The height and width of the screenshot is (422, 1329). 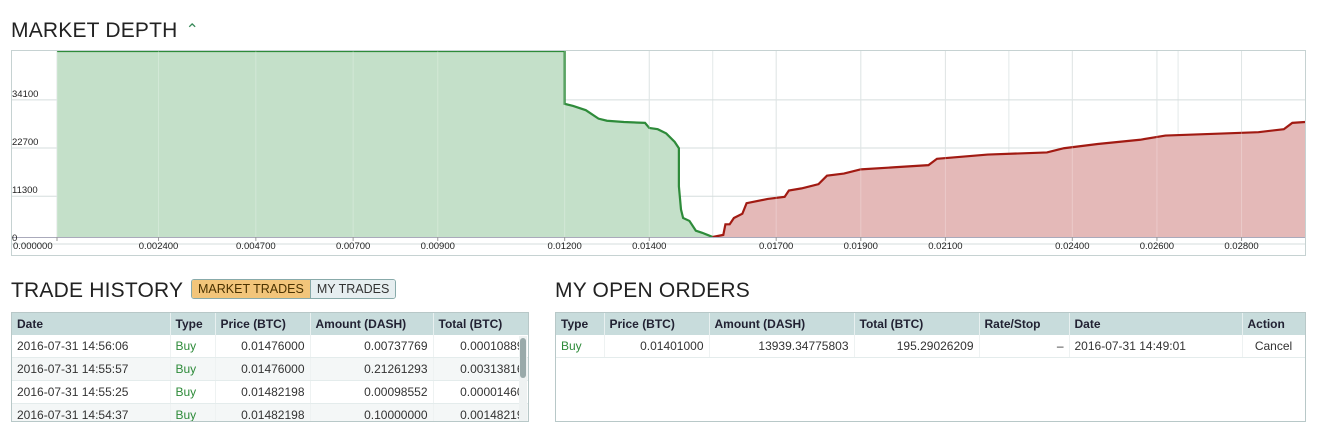 What do you see at coordinates (256, 246) in the screenshot?
I see `x-tick-label: 0.004700` at bounding box center [256, 246].